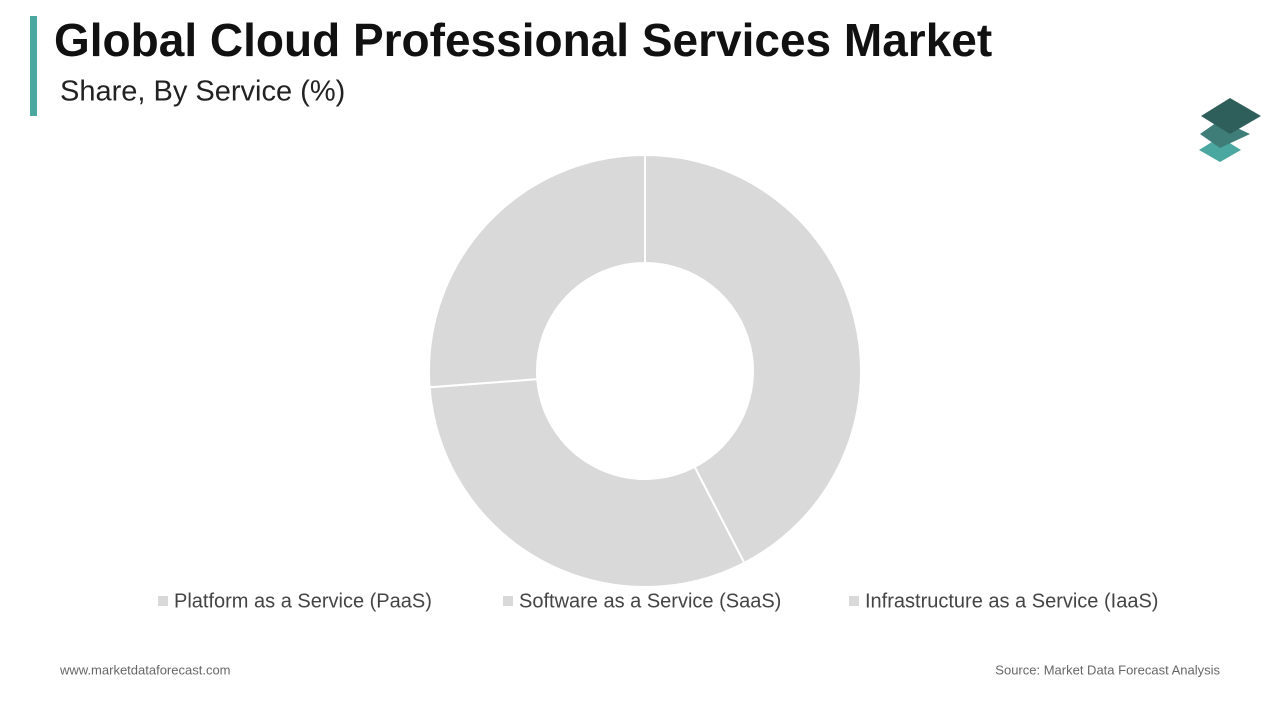  I want to click on legend-label: Software as a Service (SaaS), so click(650, 601).